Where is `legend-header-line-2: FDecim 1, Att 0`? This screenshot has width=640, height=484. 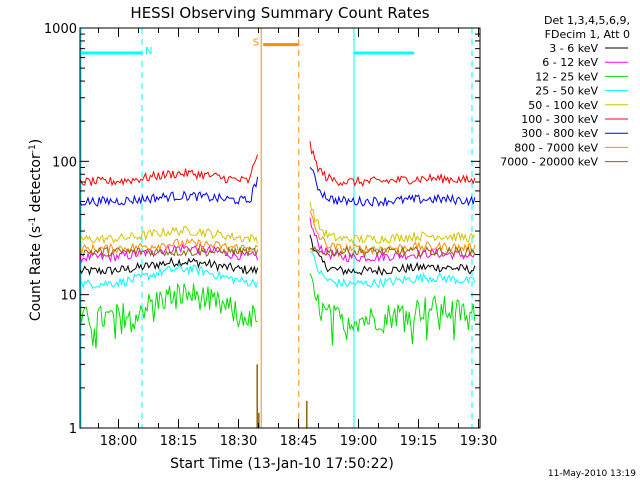
legend-header-line-2: FDecim 1, Att 0 is located at coordinates (587, 34).